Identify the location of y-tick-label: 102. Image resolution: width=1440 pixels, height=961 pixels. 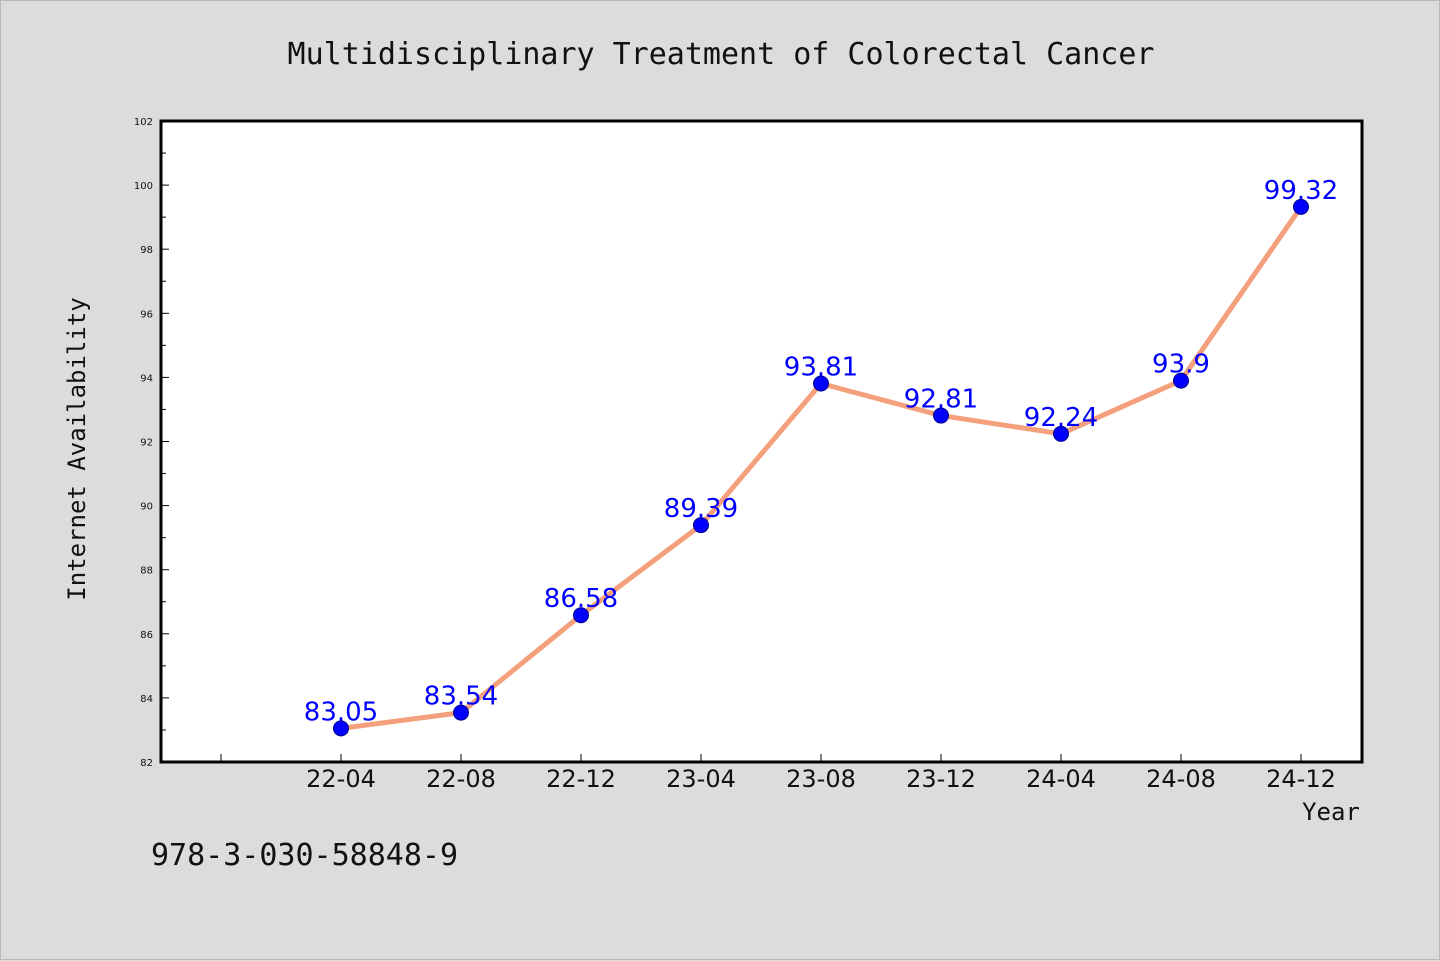
(143, 122).